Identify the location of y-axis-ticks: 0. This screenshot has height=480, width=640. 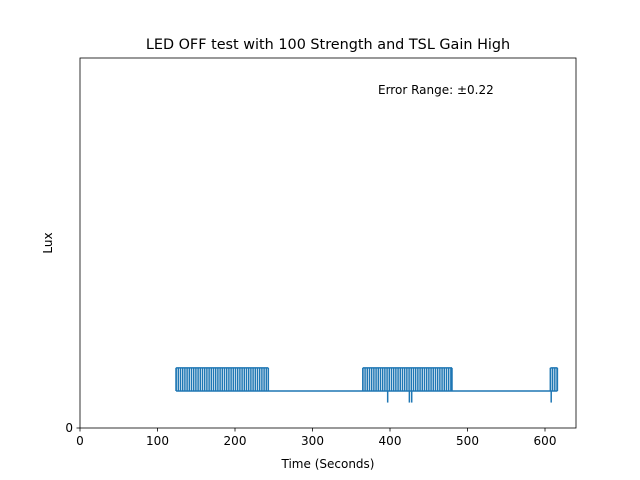
(72, 428).